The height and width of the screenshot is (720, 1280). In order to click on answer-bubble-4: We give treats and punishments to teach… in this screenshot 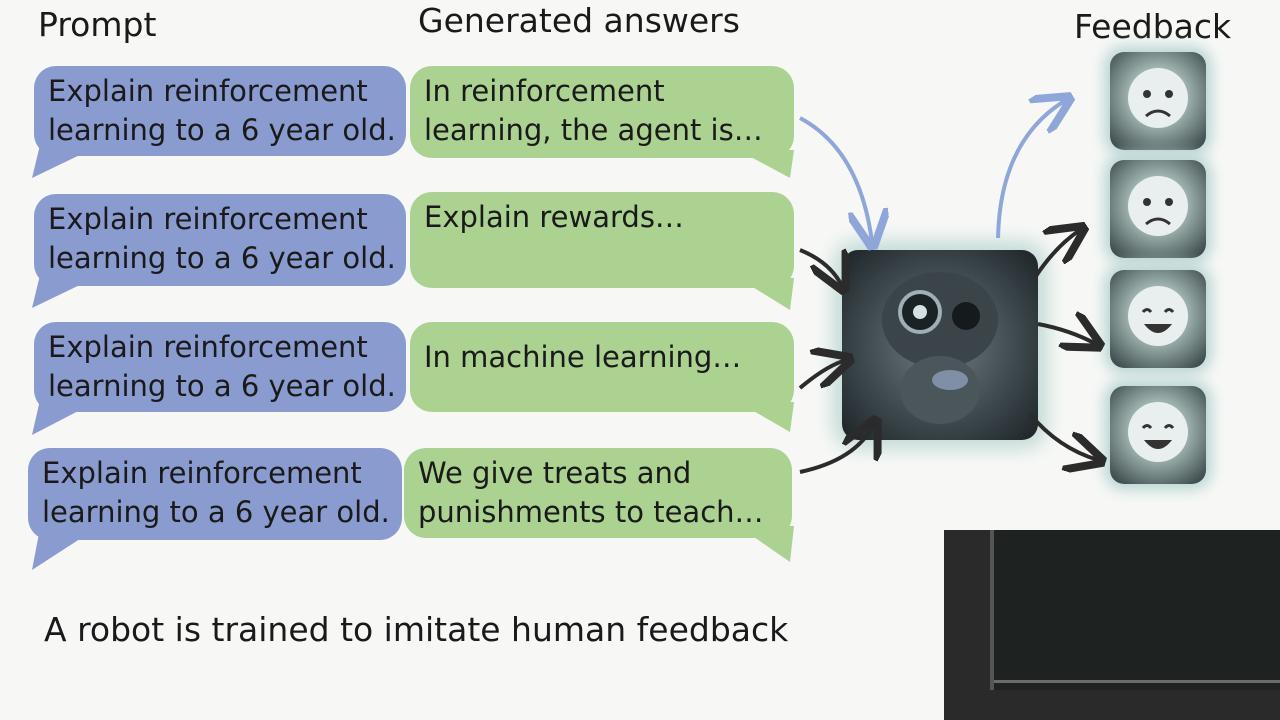, I will do `click(598, 493)`.